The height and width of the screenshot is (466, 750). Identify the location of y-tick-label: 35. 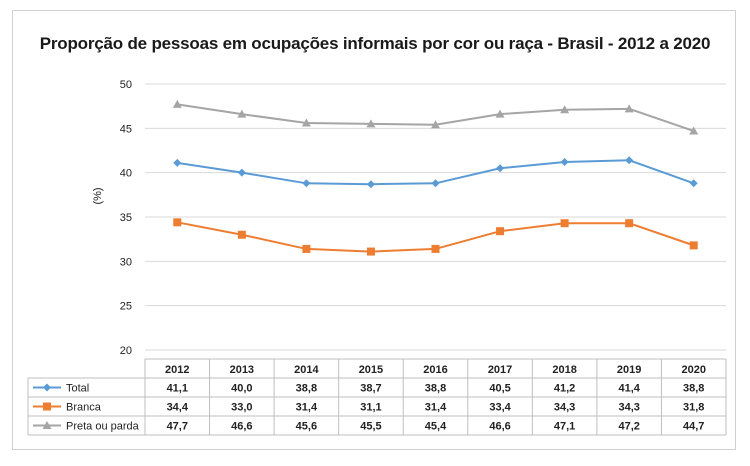
(126, 218).